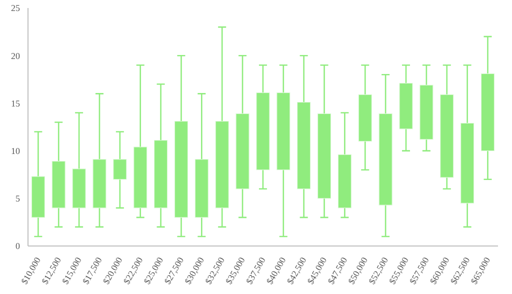 The height and width of the screenshot is (294, 512). Describe the element at coordinates (18, 199) in the screenshot. I see `y-tick-label: 5` at that location.